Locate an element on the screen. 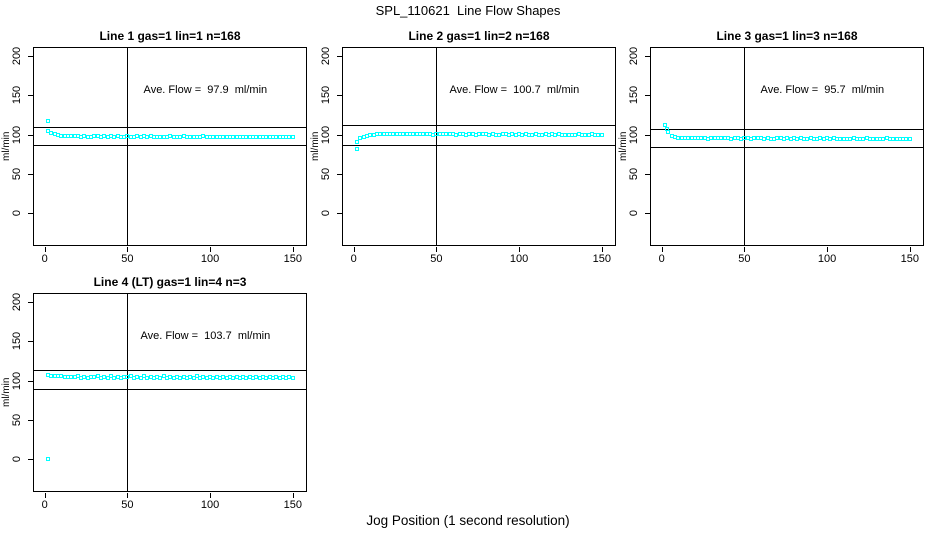  plot-area: Ave. Flow = 100.7 ml/min is located at coordinates (479, 146).